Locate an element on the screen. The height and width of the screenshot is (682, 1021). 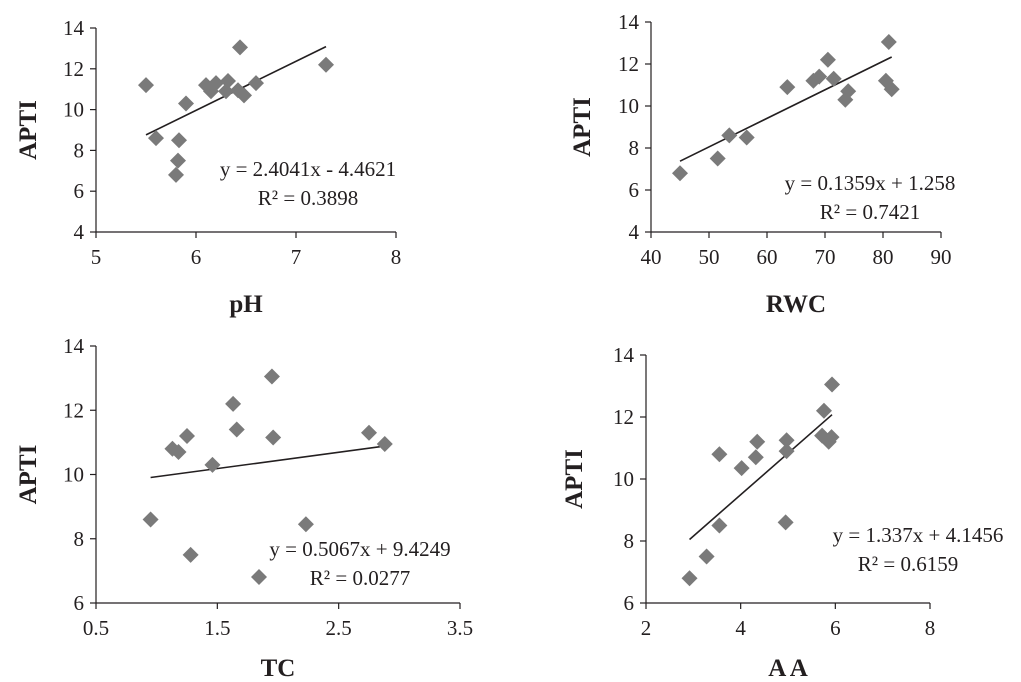
x-tick-label: 50 is located at coordinates (709, 257).